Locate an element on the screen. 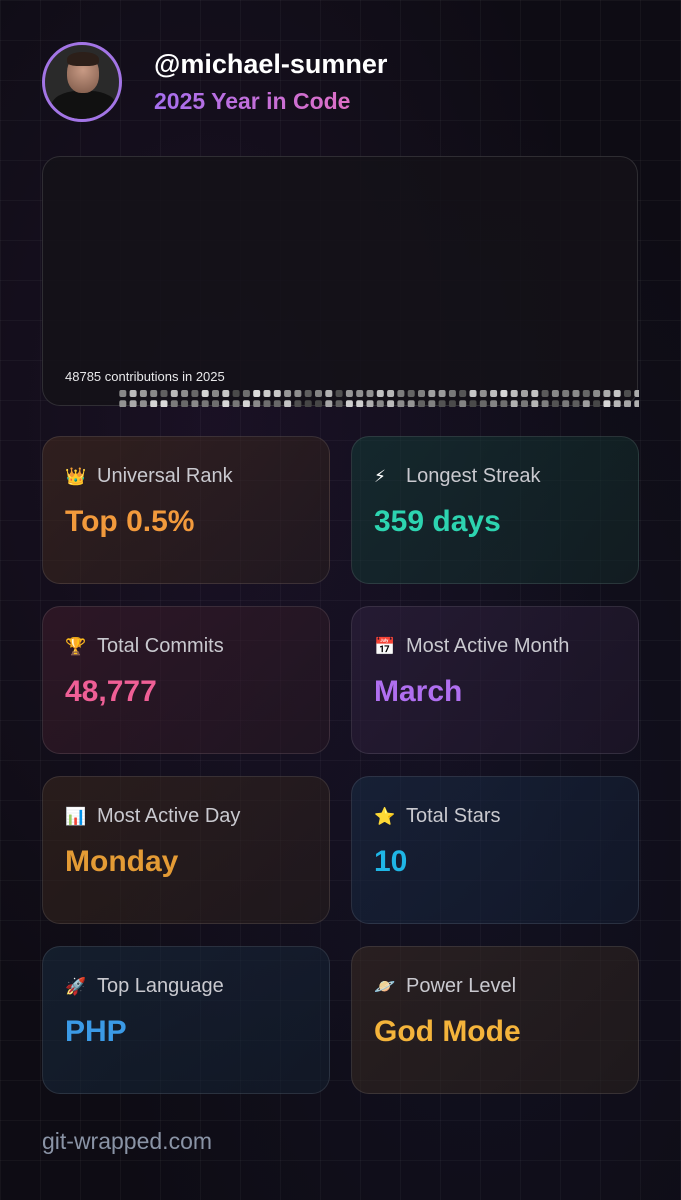  stat-value: March is located at coordinates (418, 691).